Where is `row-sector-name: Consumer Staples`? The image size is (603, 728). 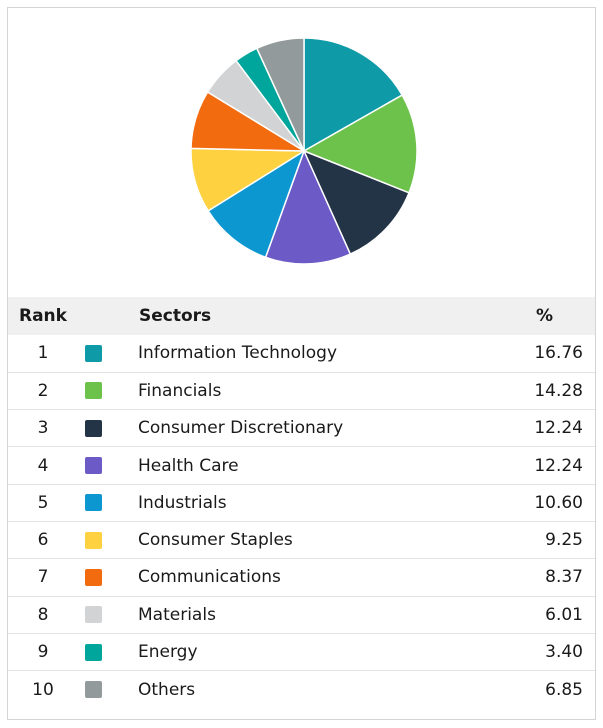 row-sector-name: Consumer Staples is located at coordinates (215, 540).